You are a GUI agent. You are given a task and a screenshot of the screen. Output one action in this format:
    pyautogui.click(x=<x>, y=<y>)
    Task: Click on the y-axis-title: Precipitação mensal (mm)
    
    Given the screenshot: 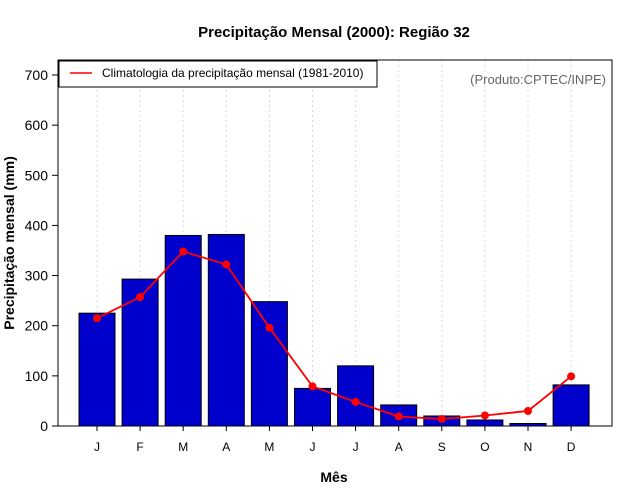 What is the action you would take?
    pyautogui.click(x=9, y=243)
    